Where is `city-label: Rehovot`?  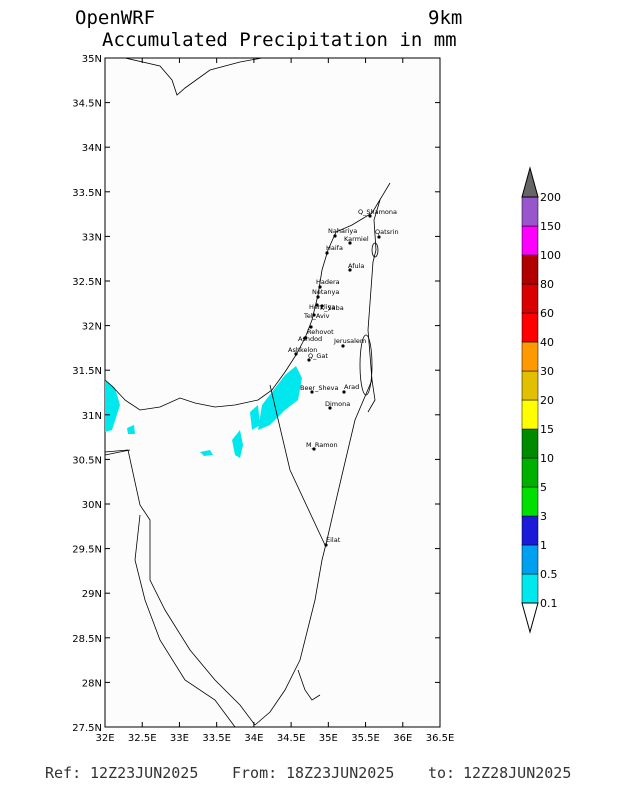
city-label: Rehovot is located at coordinates (320, 332).